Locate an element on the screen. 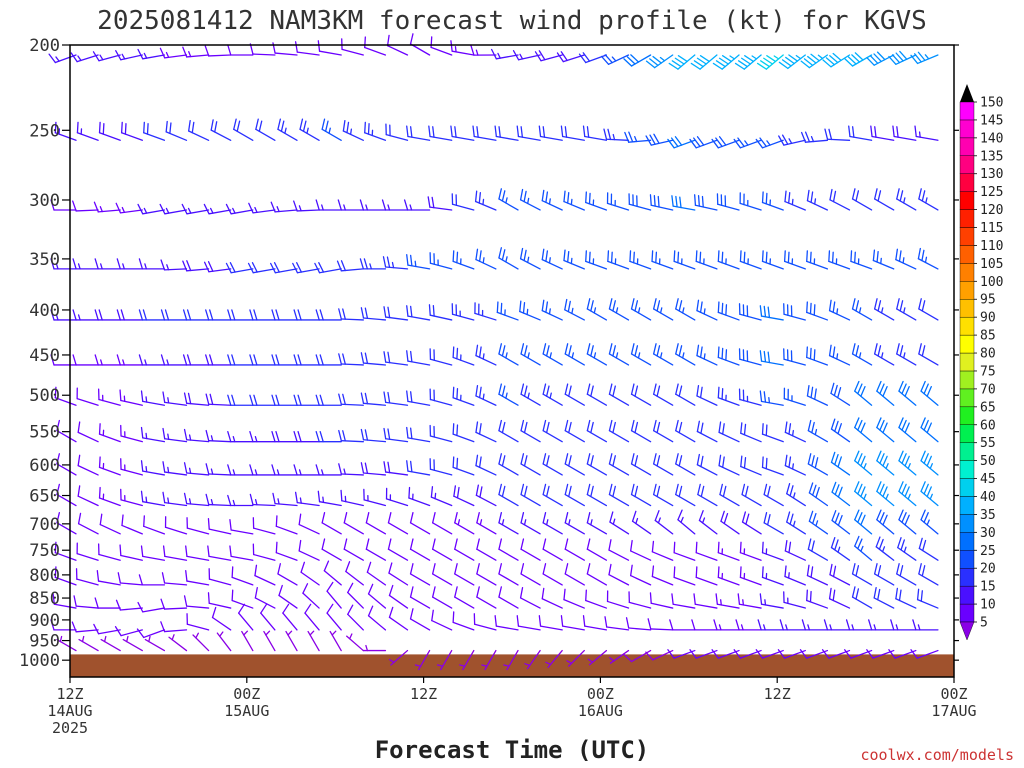  y-tick-label: 500 is located at coordinates (44, 396).